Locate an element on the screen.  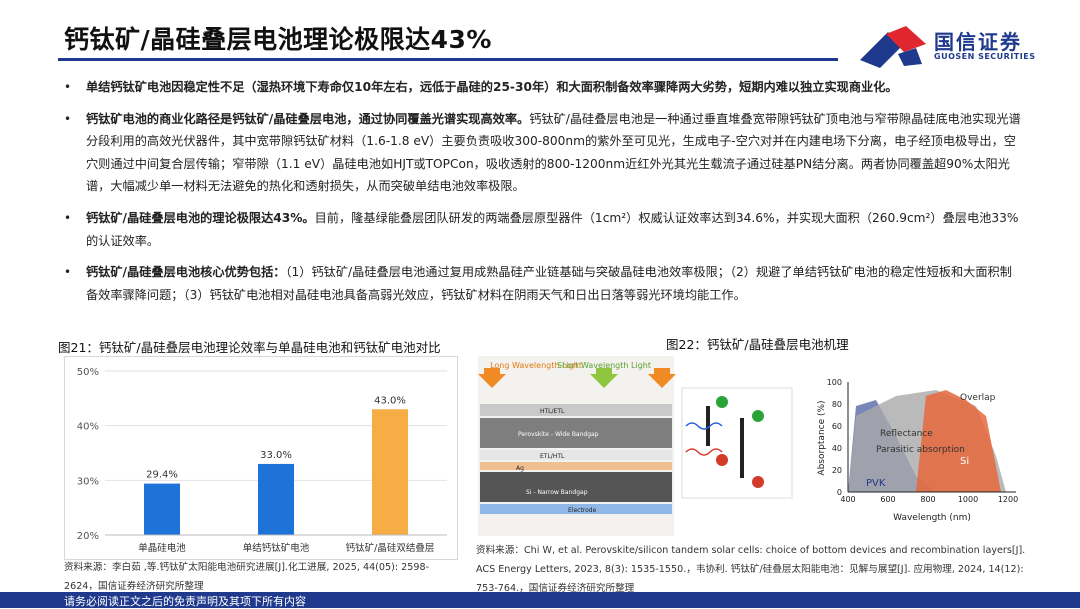
si-region-label: Si is located at coordinates (964, 461).